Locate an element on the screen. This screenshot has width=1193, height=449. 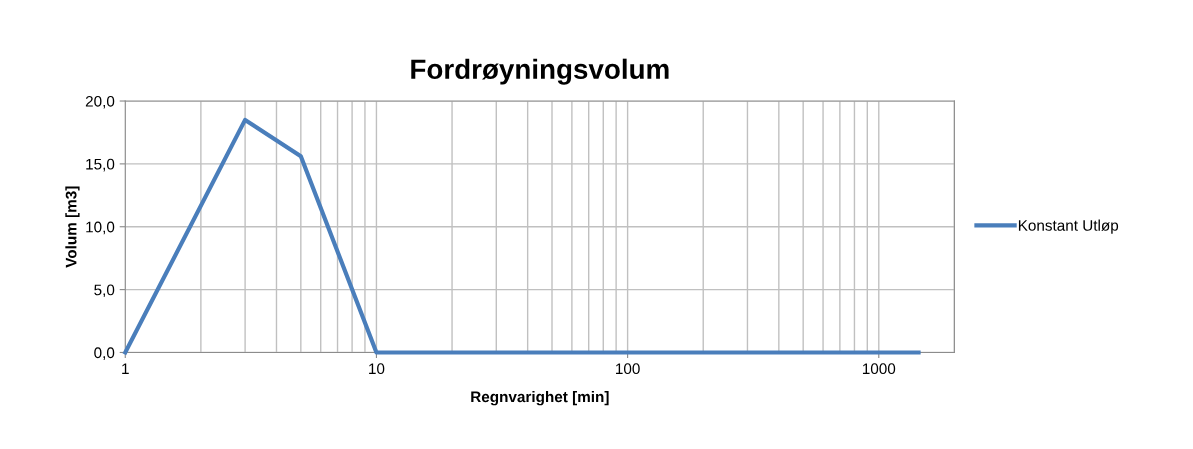
y-tick-label: 0,0 is located at coordinates (104, 353).